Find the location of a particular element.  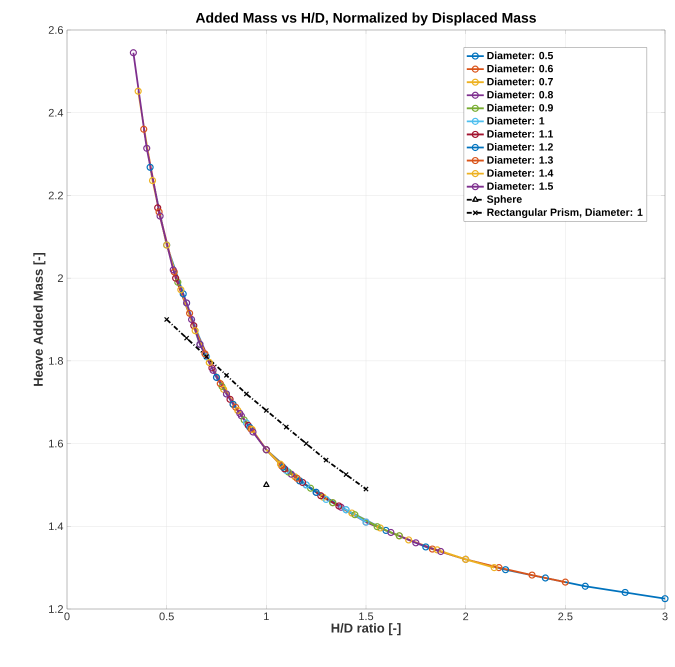

legend-label: Diameter: 0.7 is located at coordinates (520, 82).